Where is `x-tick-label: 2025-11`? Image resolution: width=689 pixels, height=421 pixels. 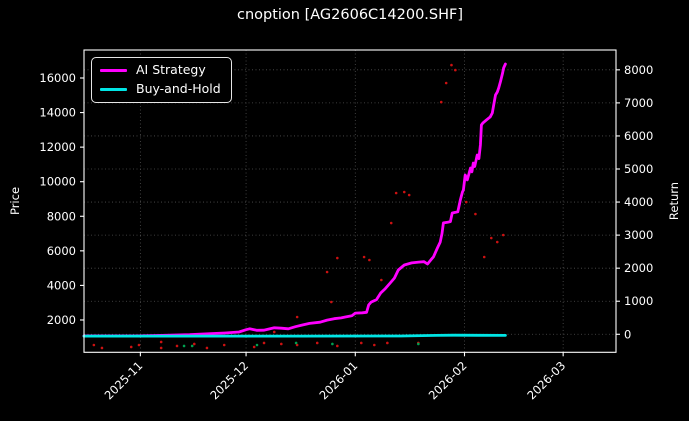 x-tick-label: 2025-11 is located at coordinates (124, 381).